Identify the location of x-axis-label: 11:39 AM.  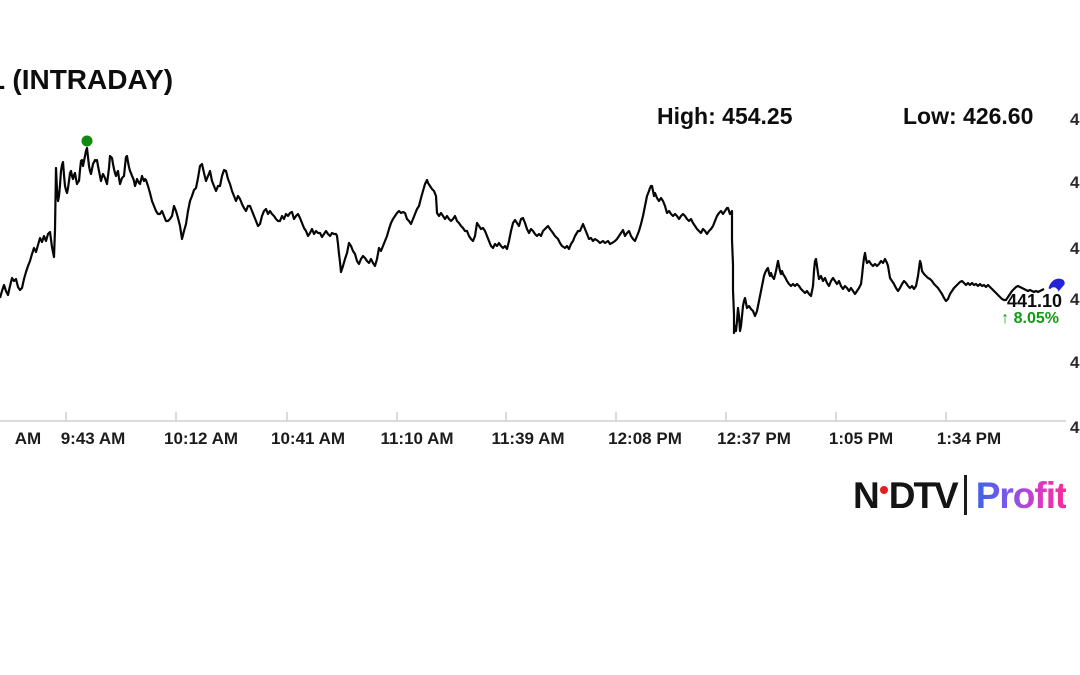
(528, 438).